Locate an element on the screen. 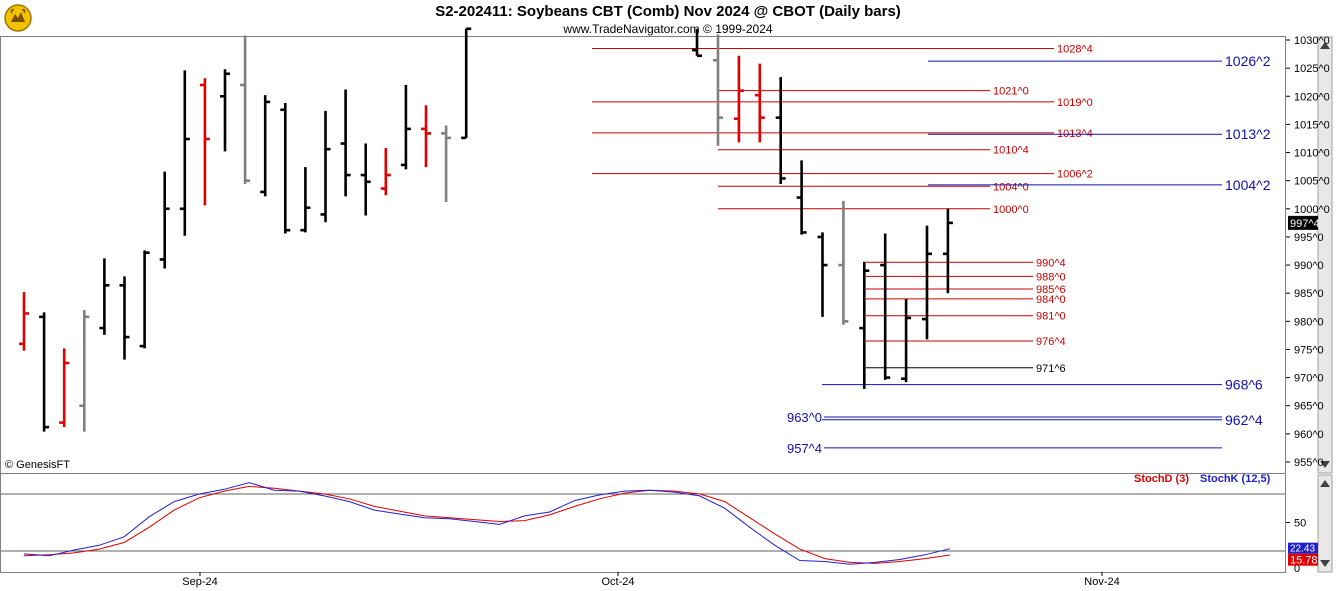 The height and width of the screenshot is (591, 1336). level-label: 1028^4 is located at coordinates (1075, 49).